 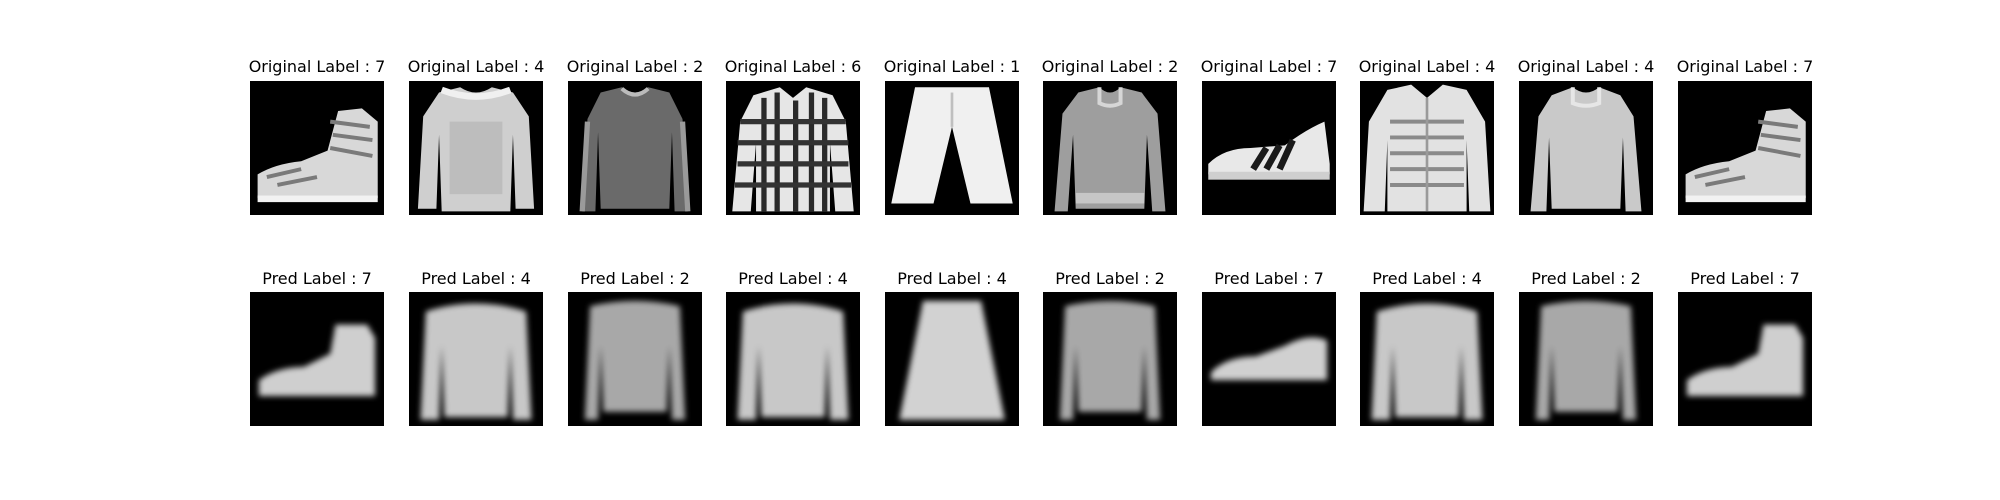 I want to click on plaid-shirt-icon, so click(x=793, y=149).